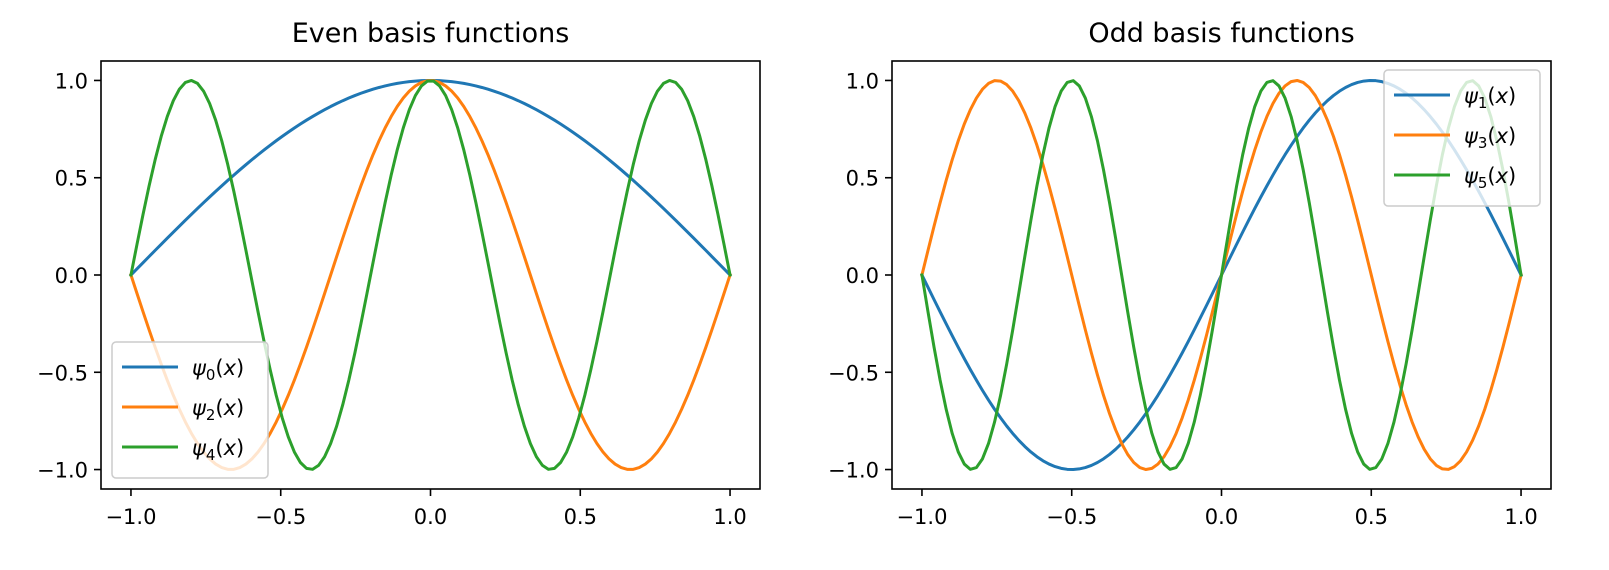 The width and height of the screenshot is (1609, 570). I want to click on panel2-xtick-label: 0.0, so click(1221, 517).